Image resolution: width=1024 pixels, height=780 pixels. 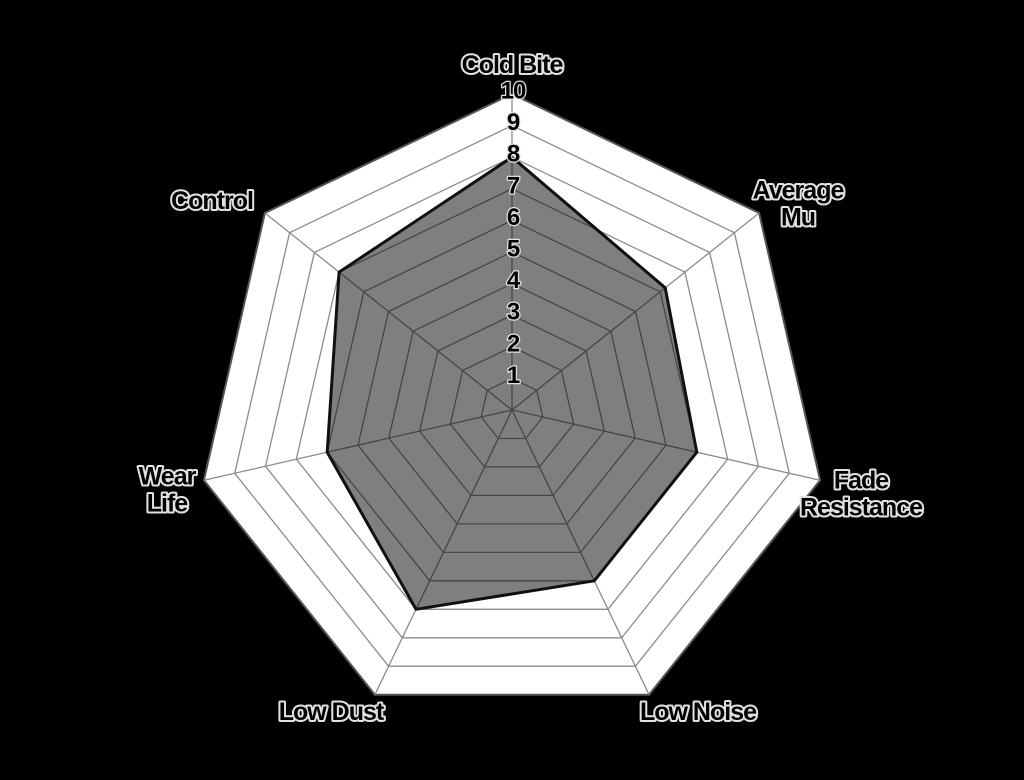 I want to click on axis-label-line: Life, so click(x=168, y=504).